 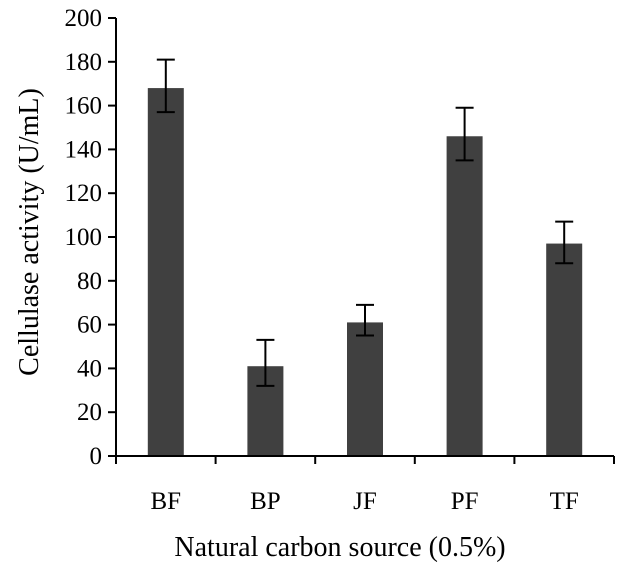 I want to click on y-tick-label: 160, so click(x=84, y=106).